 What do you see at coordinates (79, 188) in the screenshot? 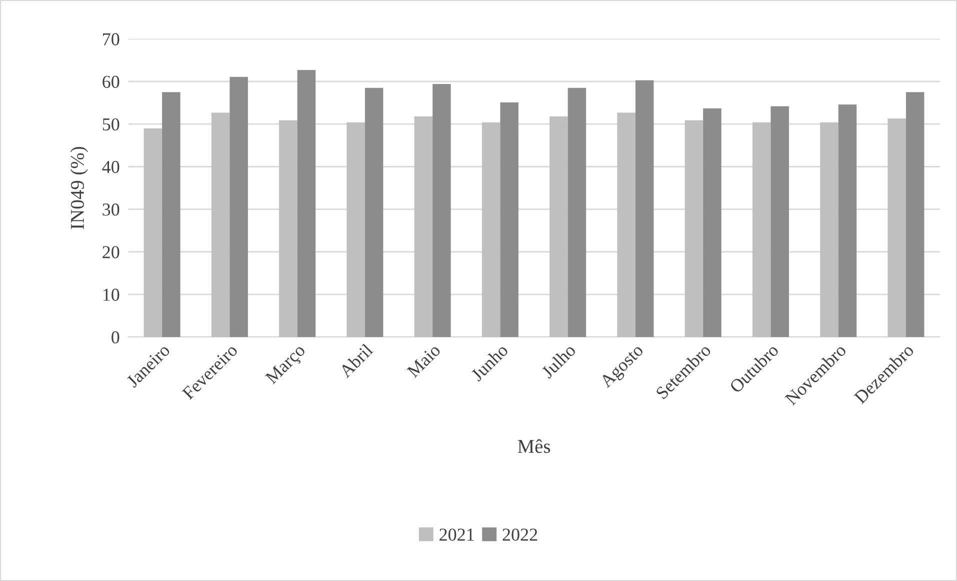
I see `y-axis-title: IN049 (%)` at bounding box center [79, 188].